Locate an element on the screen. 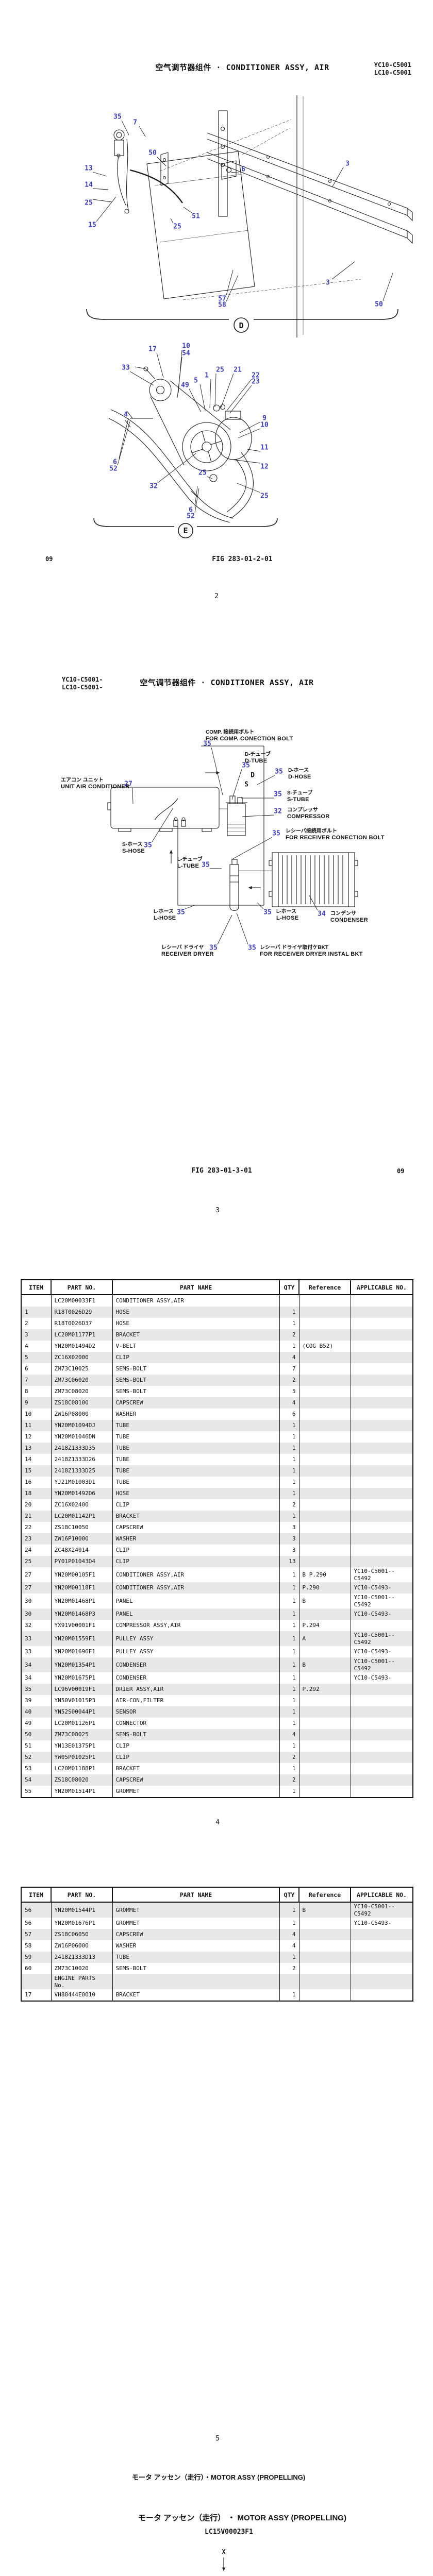  table-cell: ZC16X02400 is located at coordinates (82, 1505).